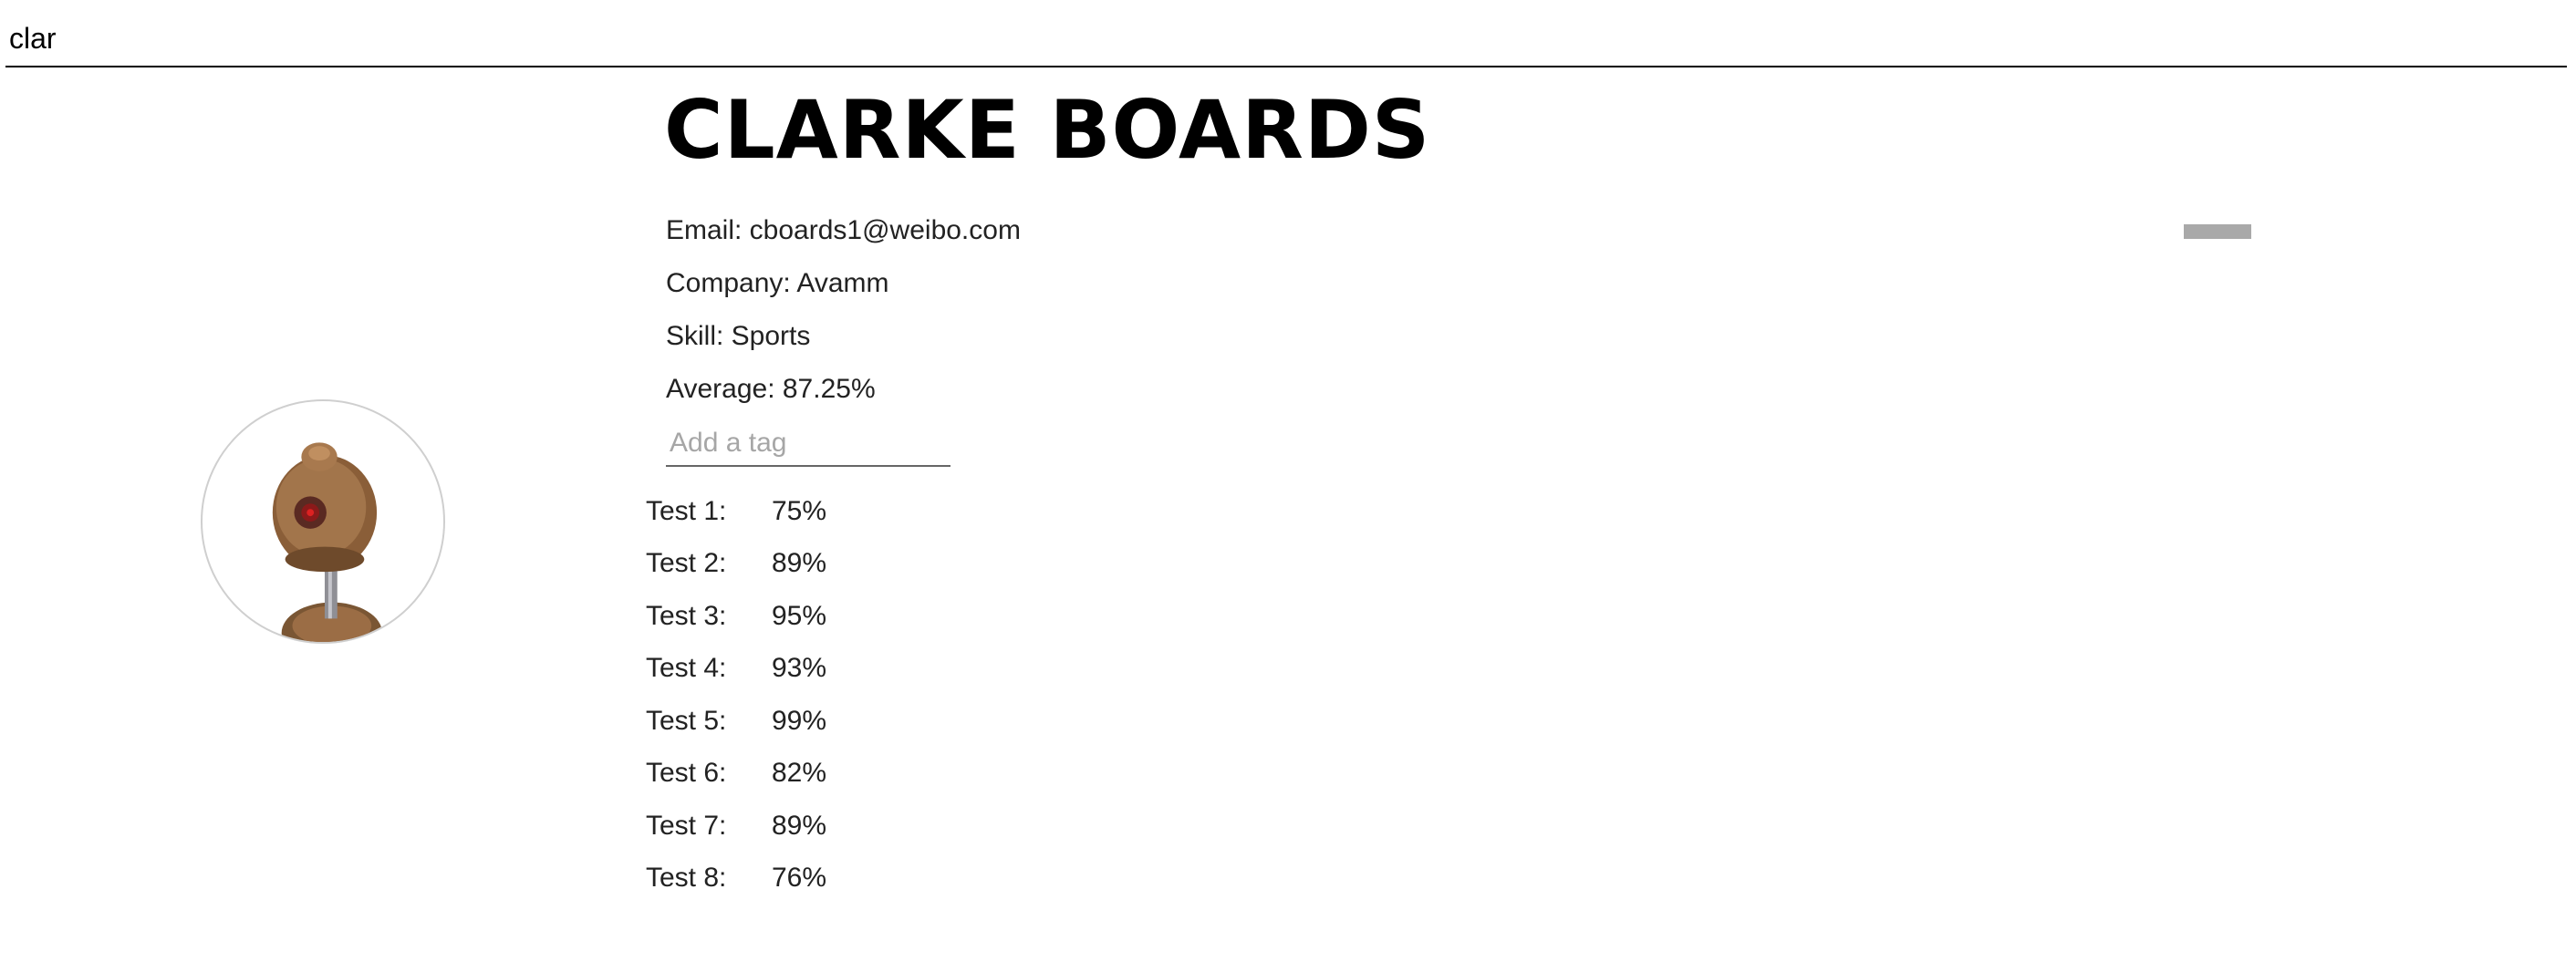  I want to click on student-average: Average: 87.25%, so click(771, 389).